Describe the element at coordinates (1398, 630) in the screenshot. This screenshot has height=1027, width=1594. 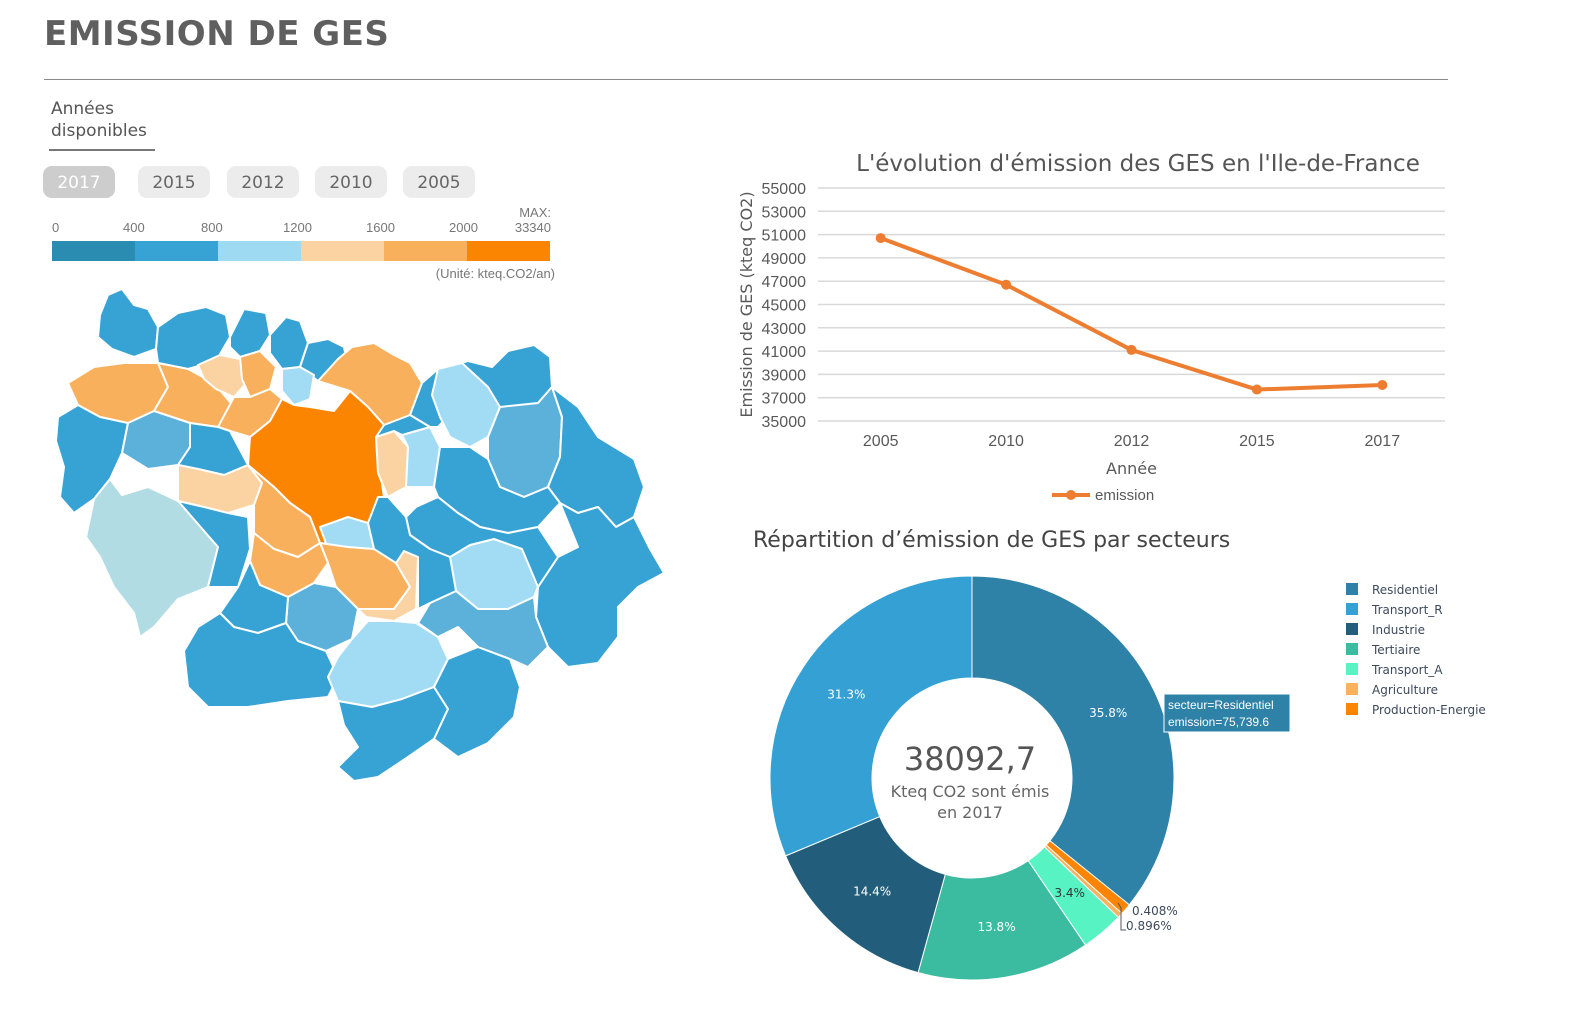
I see `legend-label: Industrie` at that location.